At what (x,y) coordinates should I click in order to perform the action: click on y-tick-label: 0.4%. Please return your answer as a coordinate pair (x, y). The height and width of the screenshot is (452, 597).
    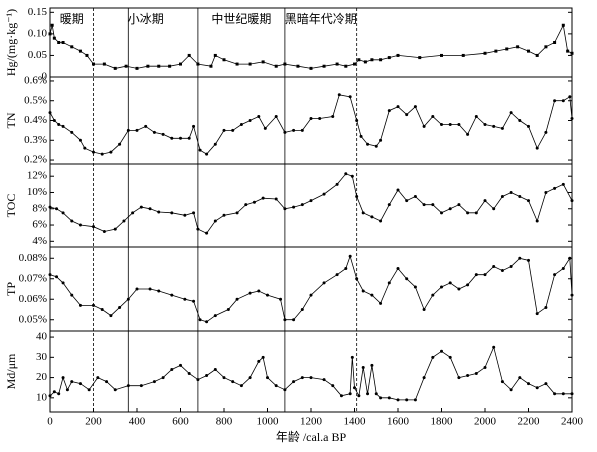
    Looking at the image, I should click on (35, 120).